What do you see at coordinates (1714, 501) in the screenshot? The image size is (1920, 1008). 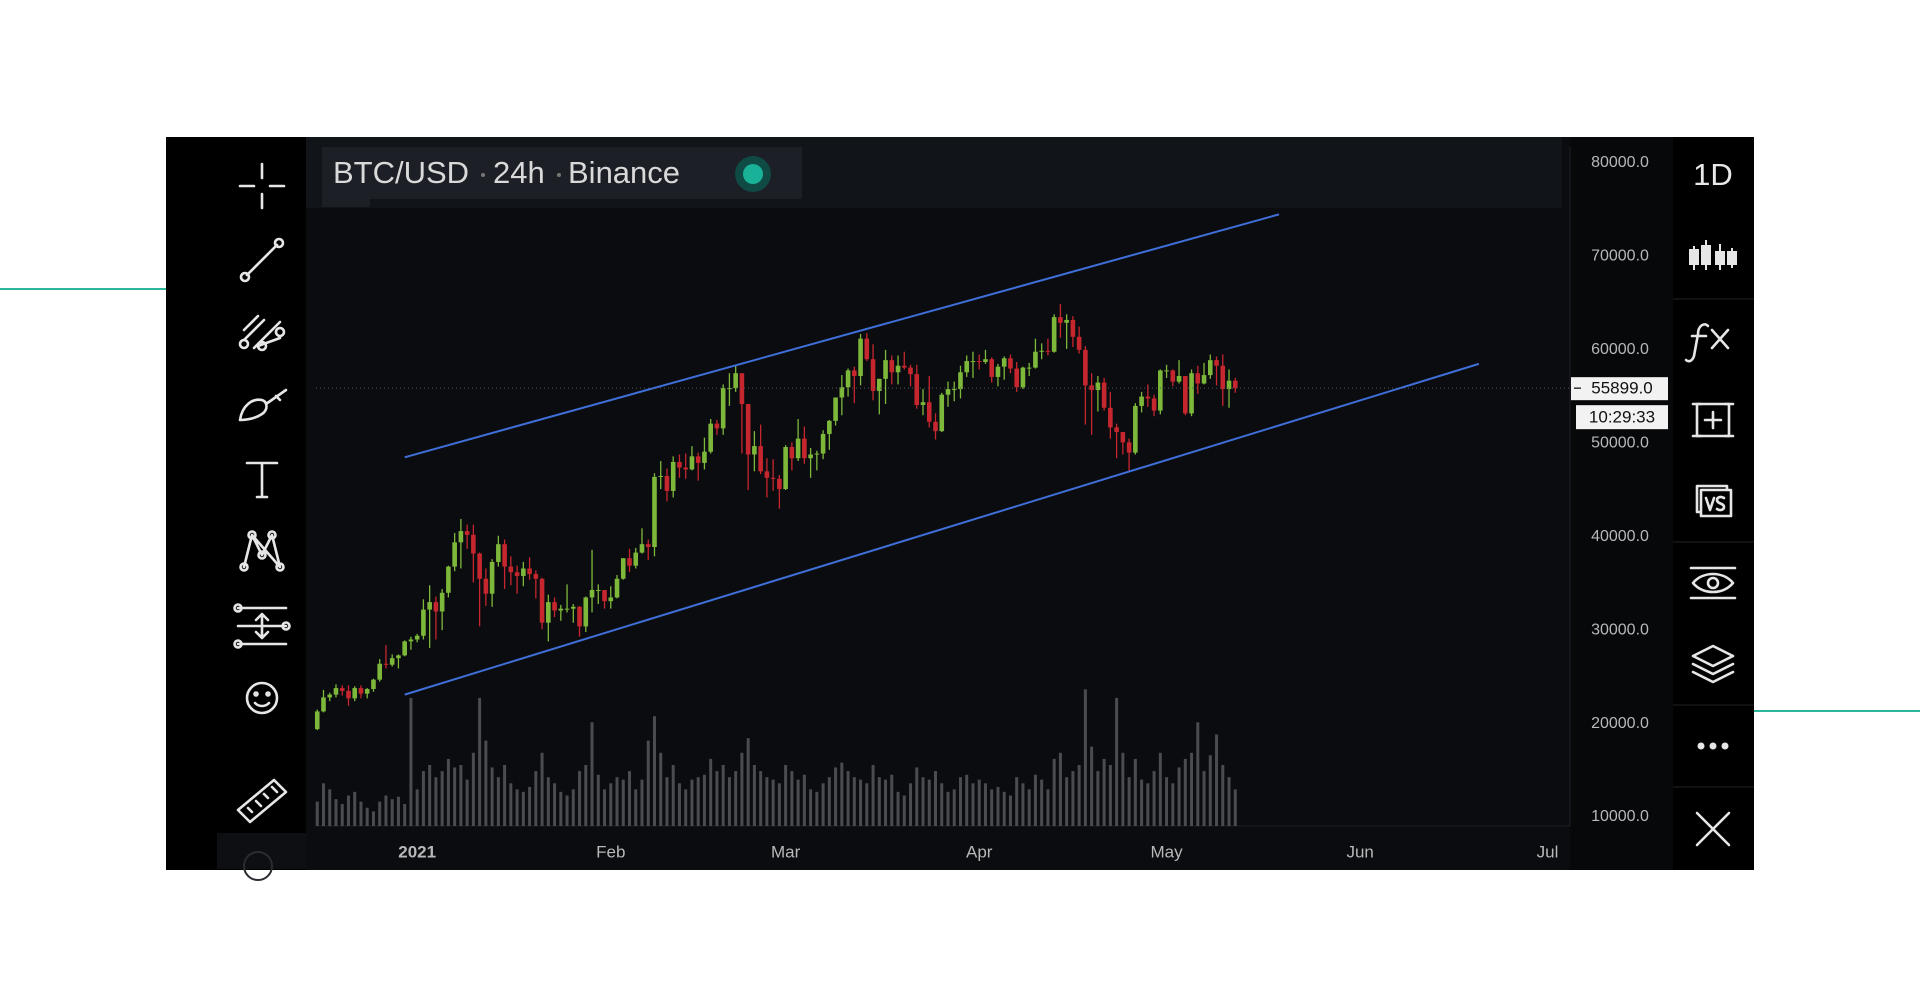 I see `vs-button` at bounding box center [1714, 501].